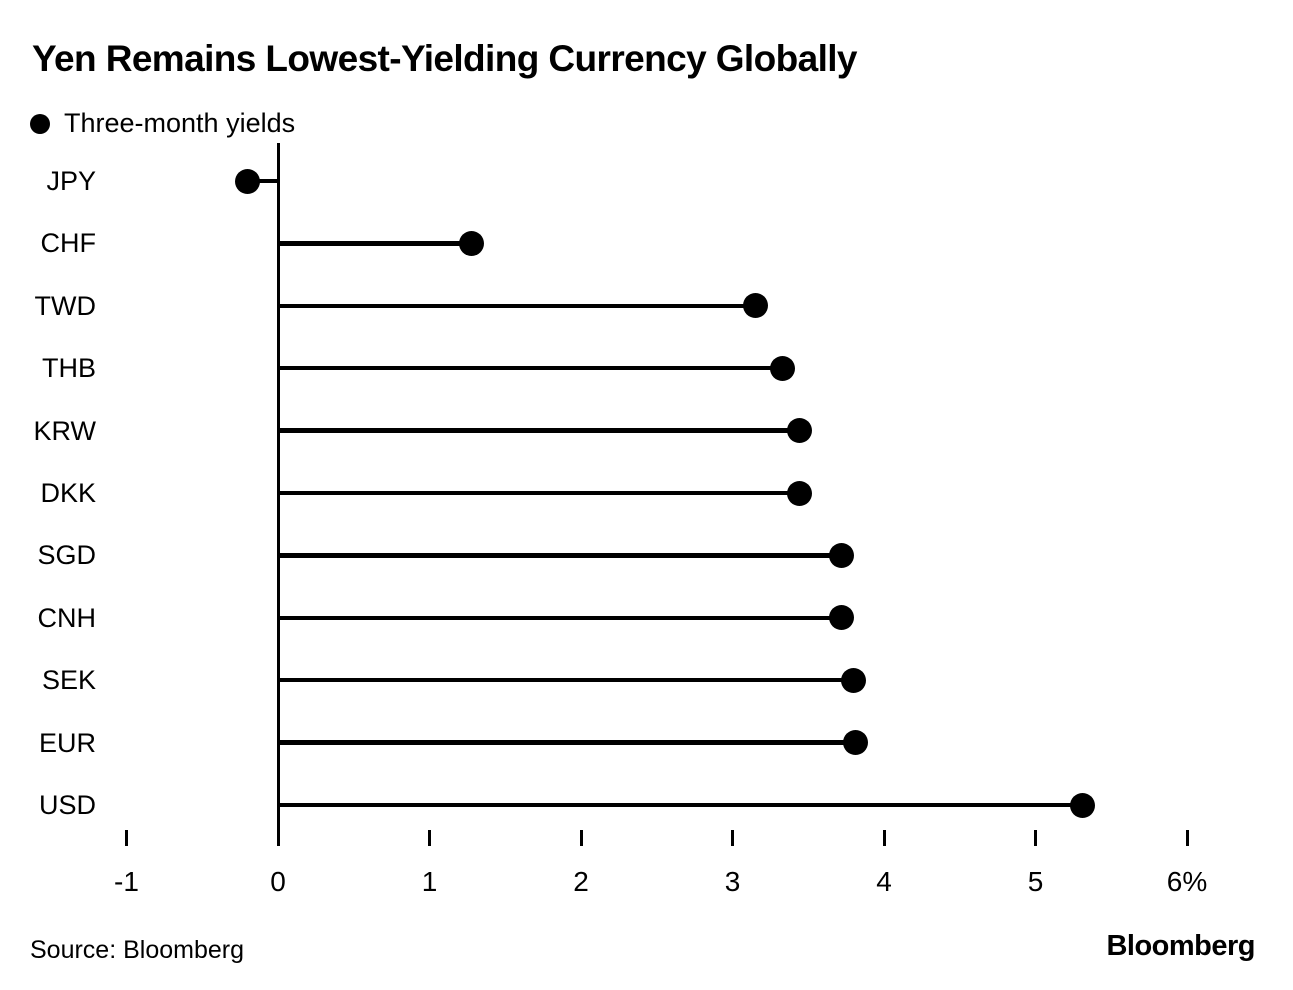 The width and height of the screenshot is (1293, 990). I want to click on category-label: SGD, so click(66, 555).